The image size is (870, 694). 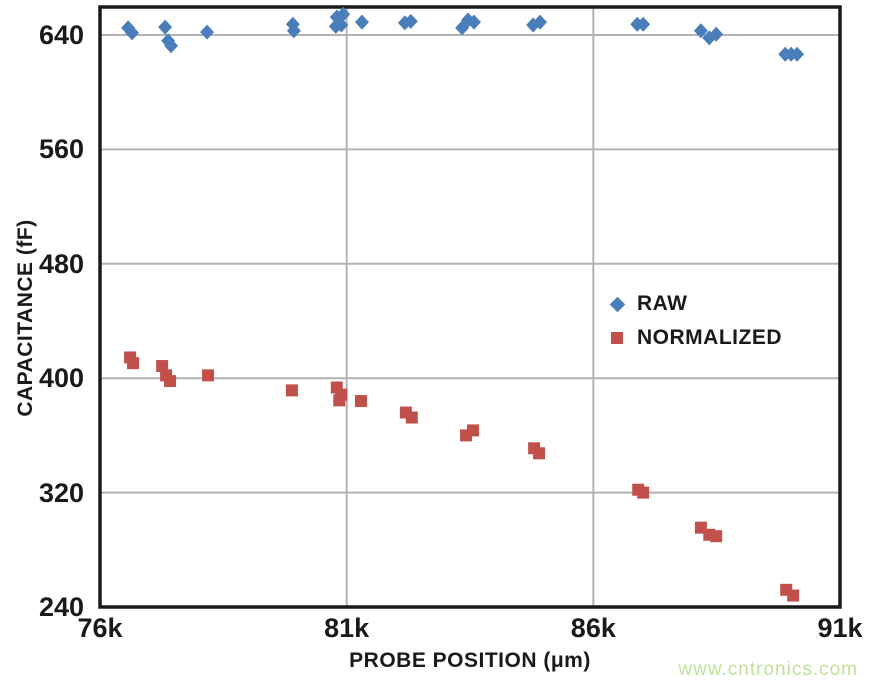 What do you see at coordinates (61, 35) in the screenshot?
I see `y-tick-label: 640` at bounding box center [61, 35].